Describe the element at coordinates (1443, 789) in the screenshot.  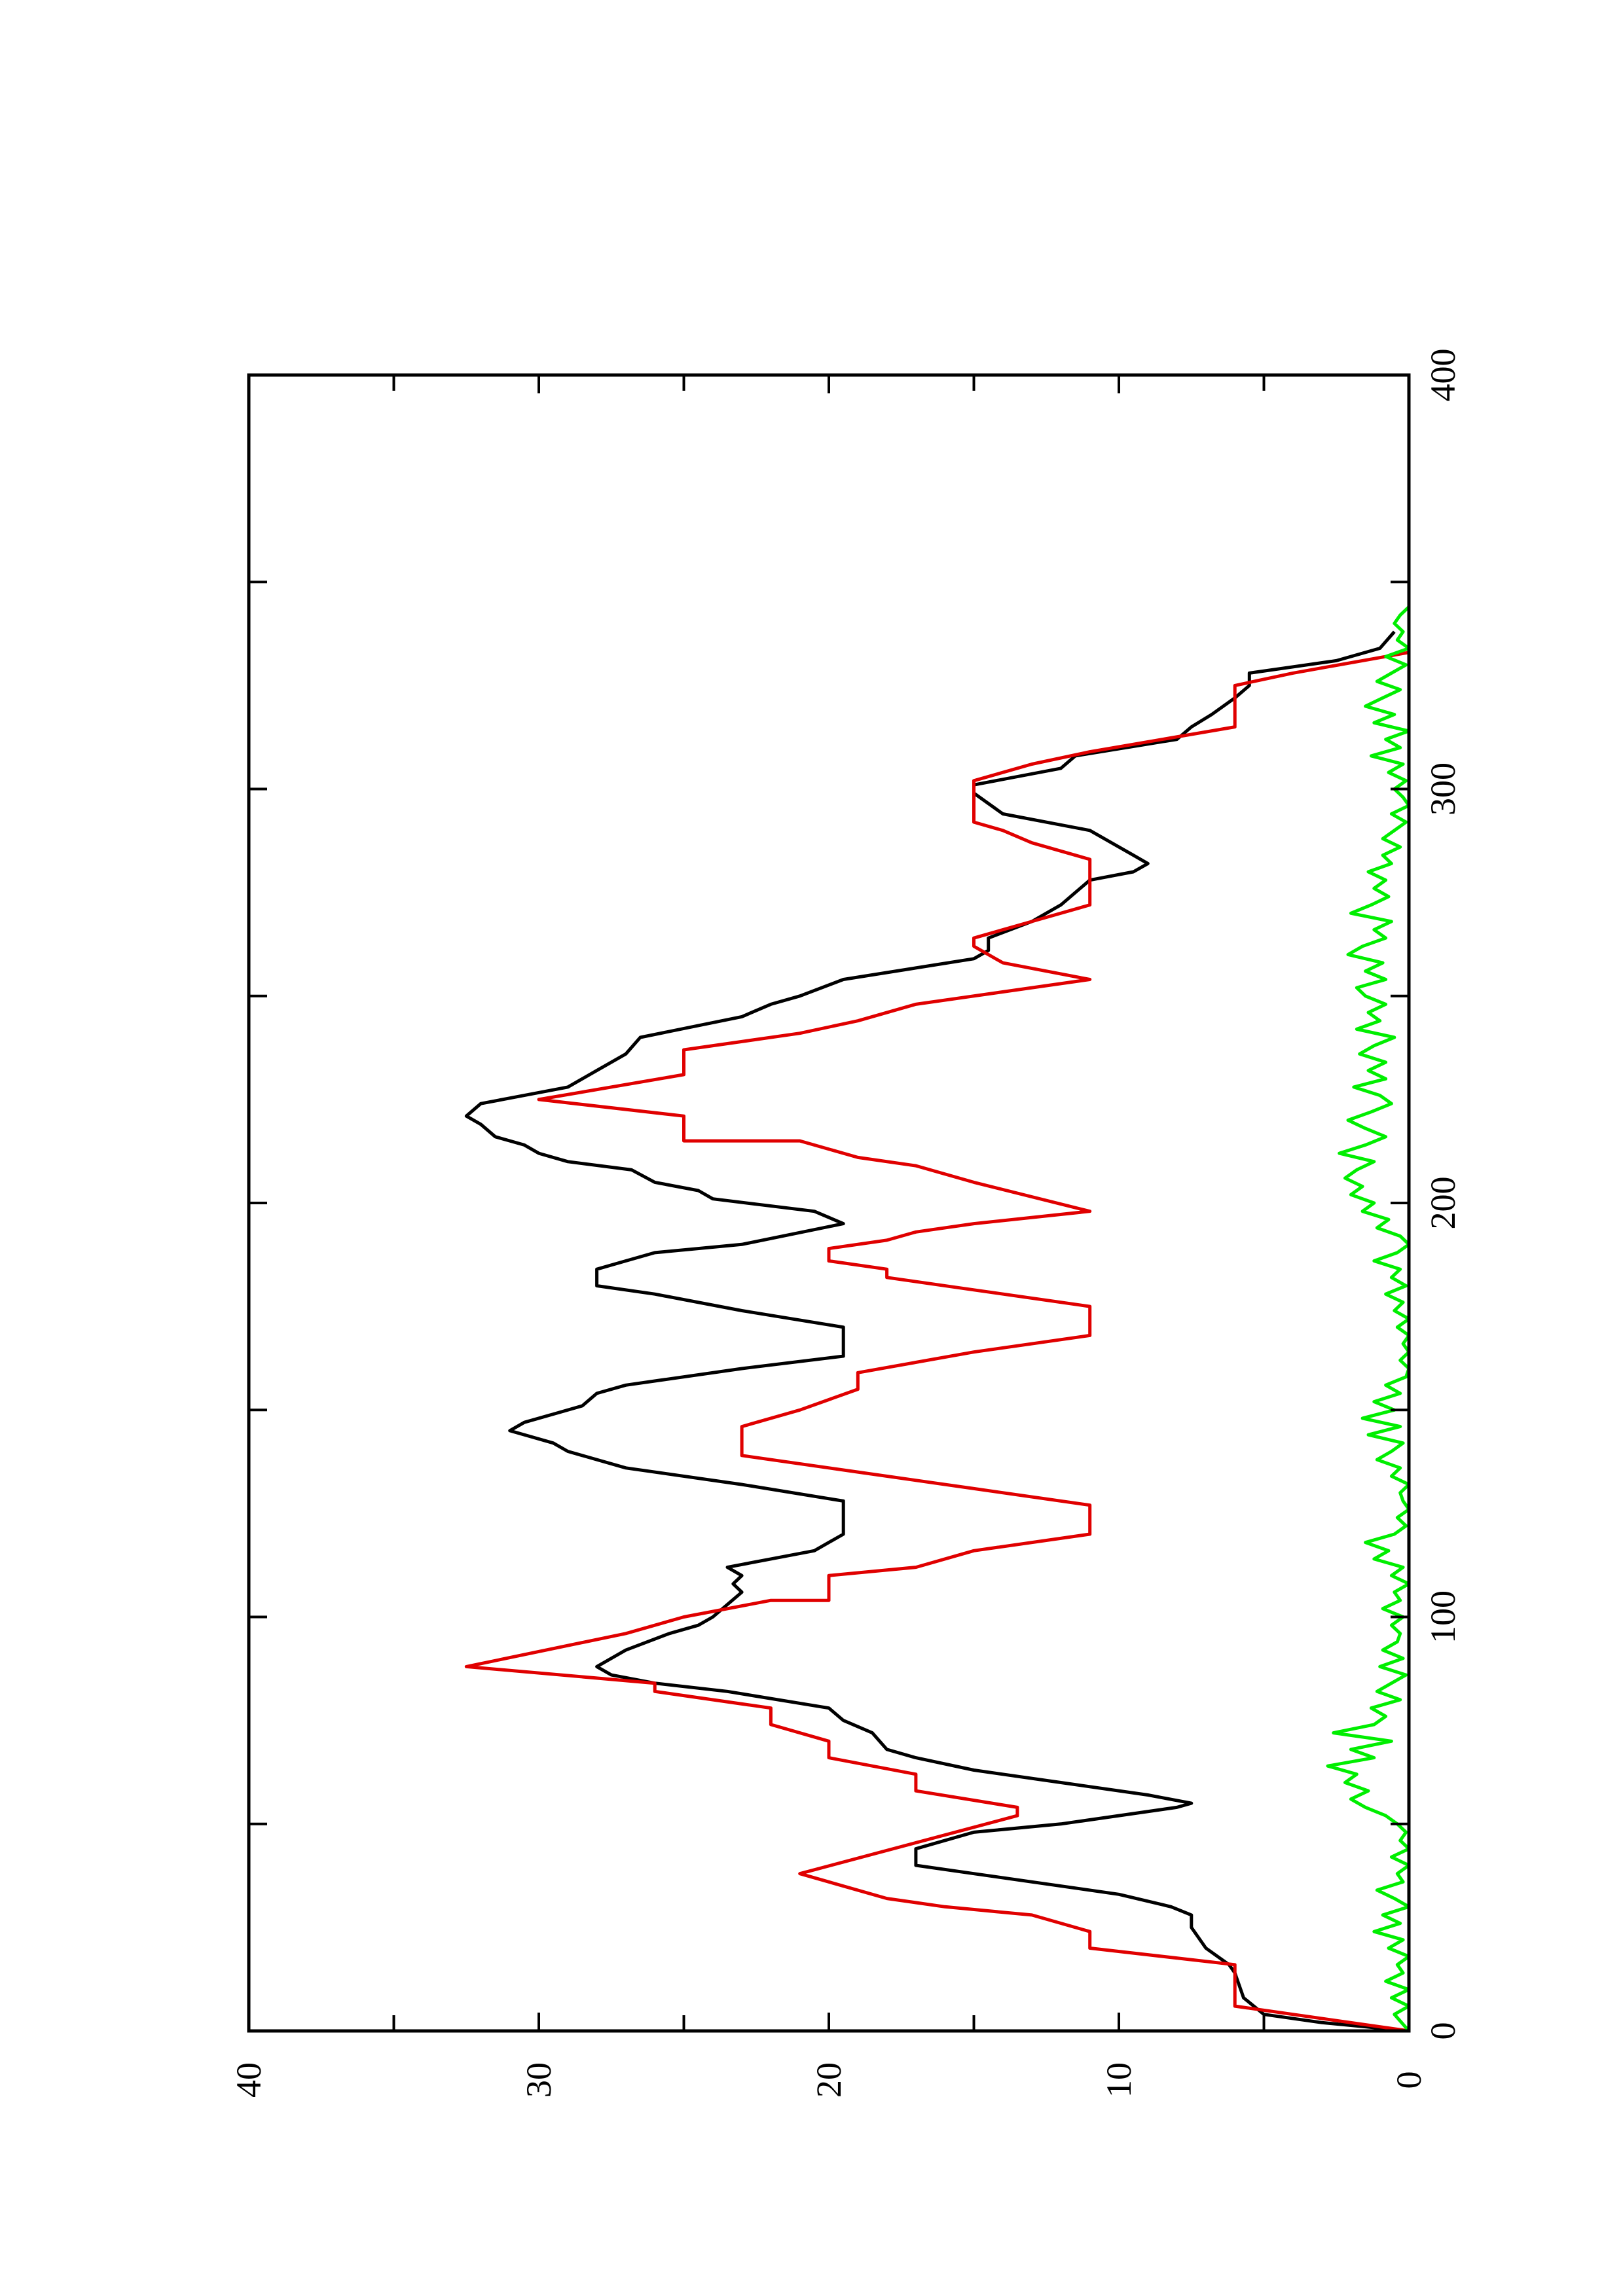
I see `x-tick-label: 300` at that location.